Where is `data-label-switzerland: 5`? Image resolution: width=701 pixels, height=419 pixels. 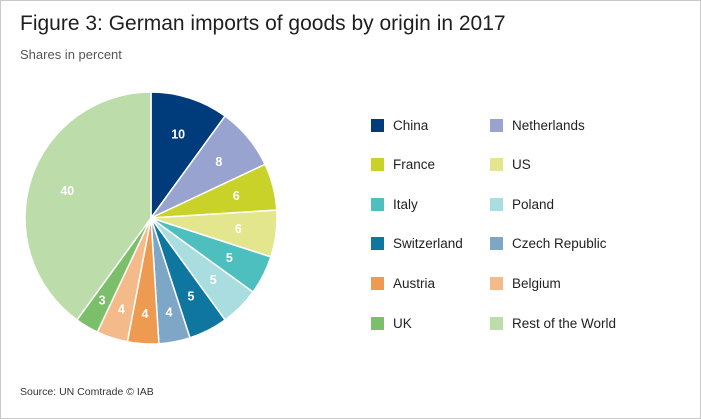 data-label-switzerland: 5 is located at coordinates (190, 296).